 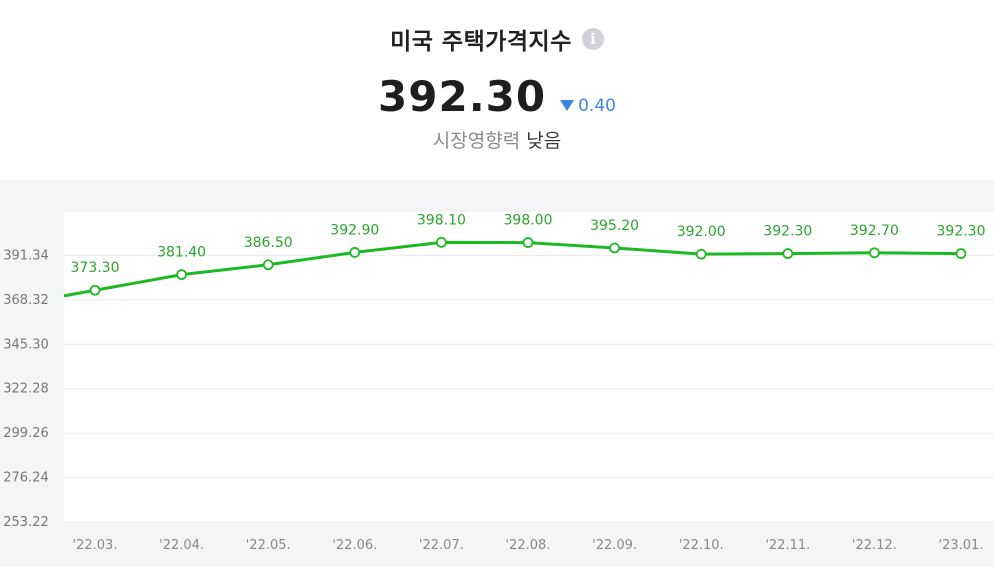 What do you see at coordinates (614, 226) in the screenshot?
I see `data-label: 395.20` at bounding box center [614, 226].